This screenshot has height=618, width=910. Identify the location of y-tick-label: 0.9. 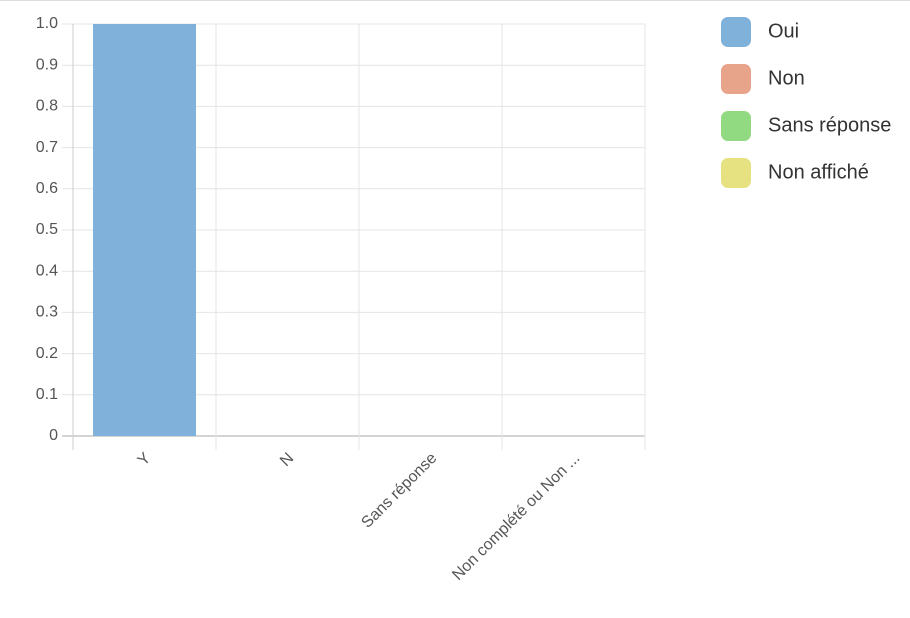
(47, 64).